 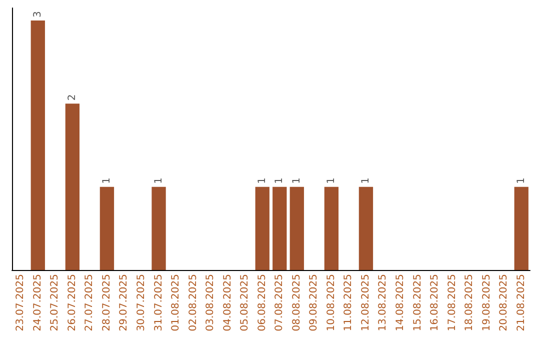 I want to click on x-tick-label: 21.08.2025, so click(x=521, y=303).